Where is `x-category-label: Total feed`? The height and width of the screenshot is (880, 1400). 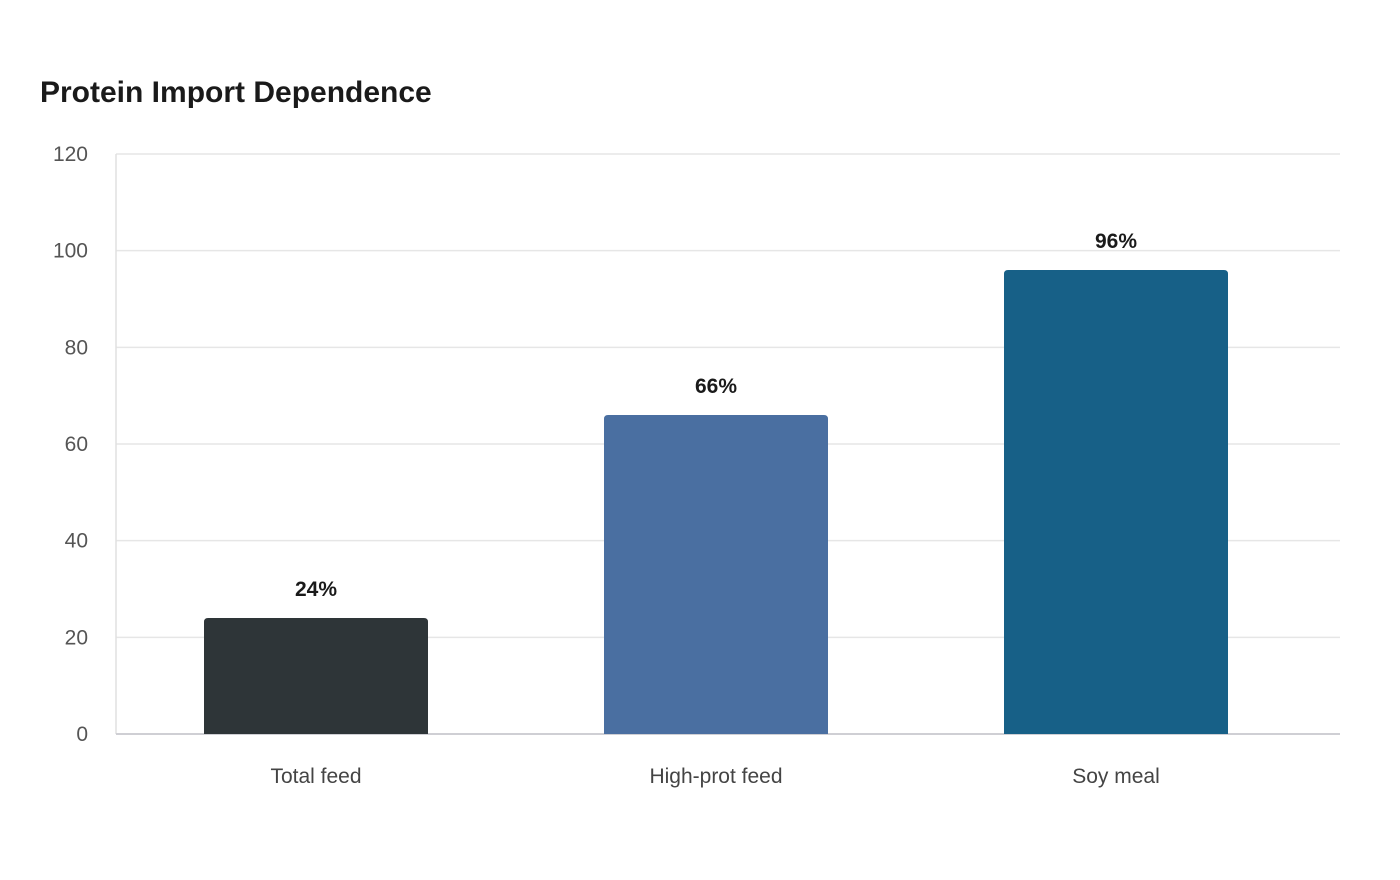 x-category-label: Total feed is located at coordinates (315, 776).